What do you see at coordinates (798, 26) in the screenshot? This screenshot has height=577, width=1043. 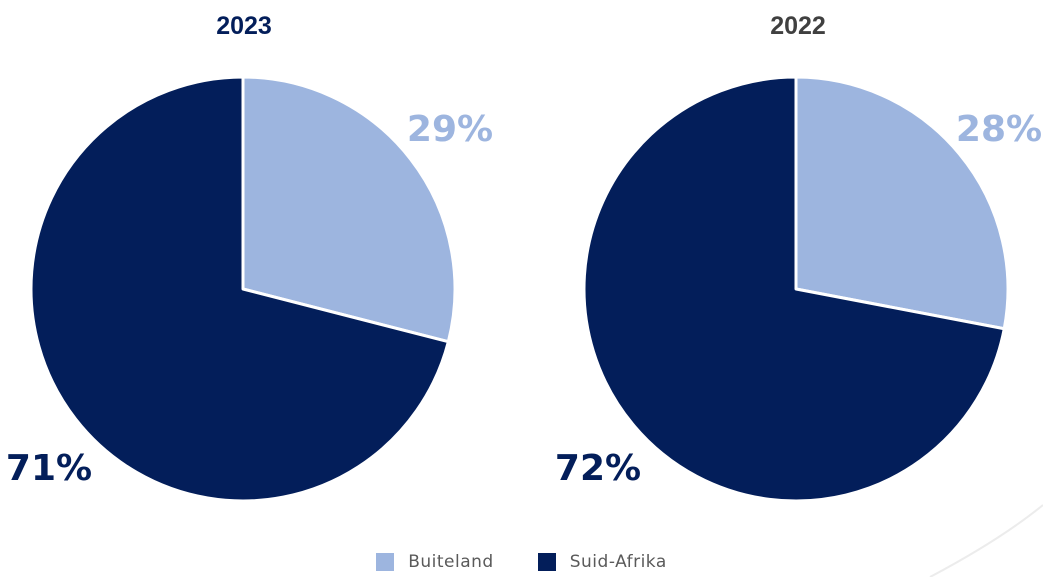 I see `chart-title-2022: 2022` at bounding box center [798, 26].